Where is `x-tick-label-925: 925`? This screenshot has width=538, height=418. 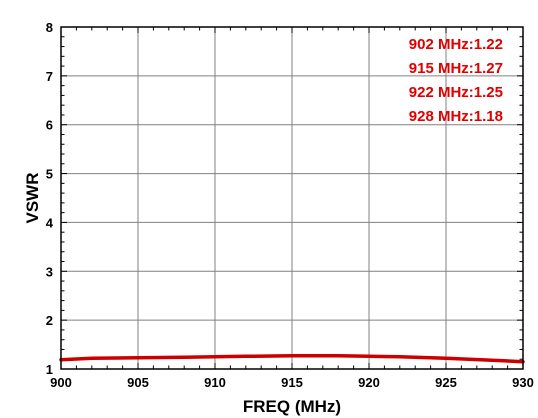
x-tick-label-925: 925 is located at coordinates (446, 382).